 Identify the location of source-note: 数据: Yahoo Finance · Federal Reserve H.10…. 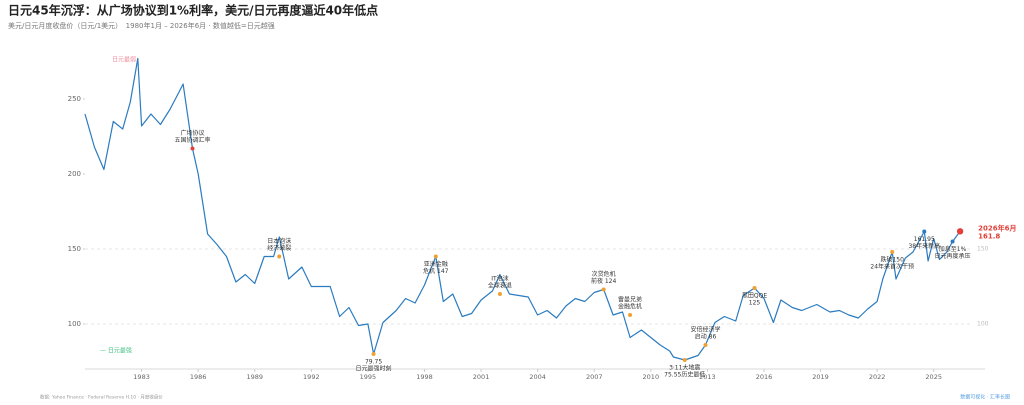
(101, 397).